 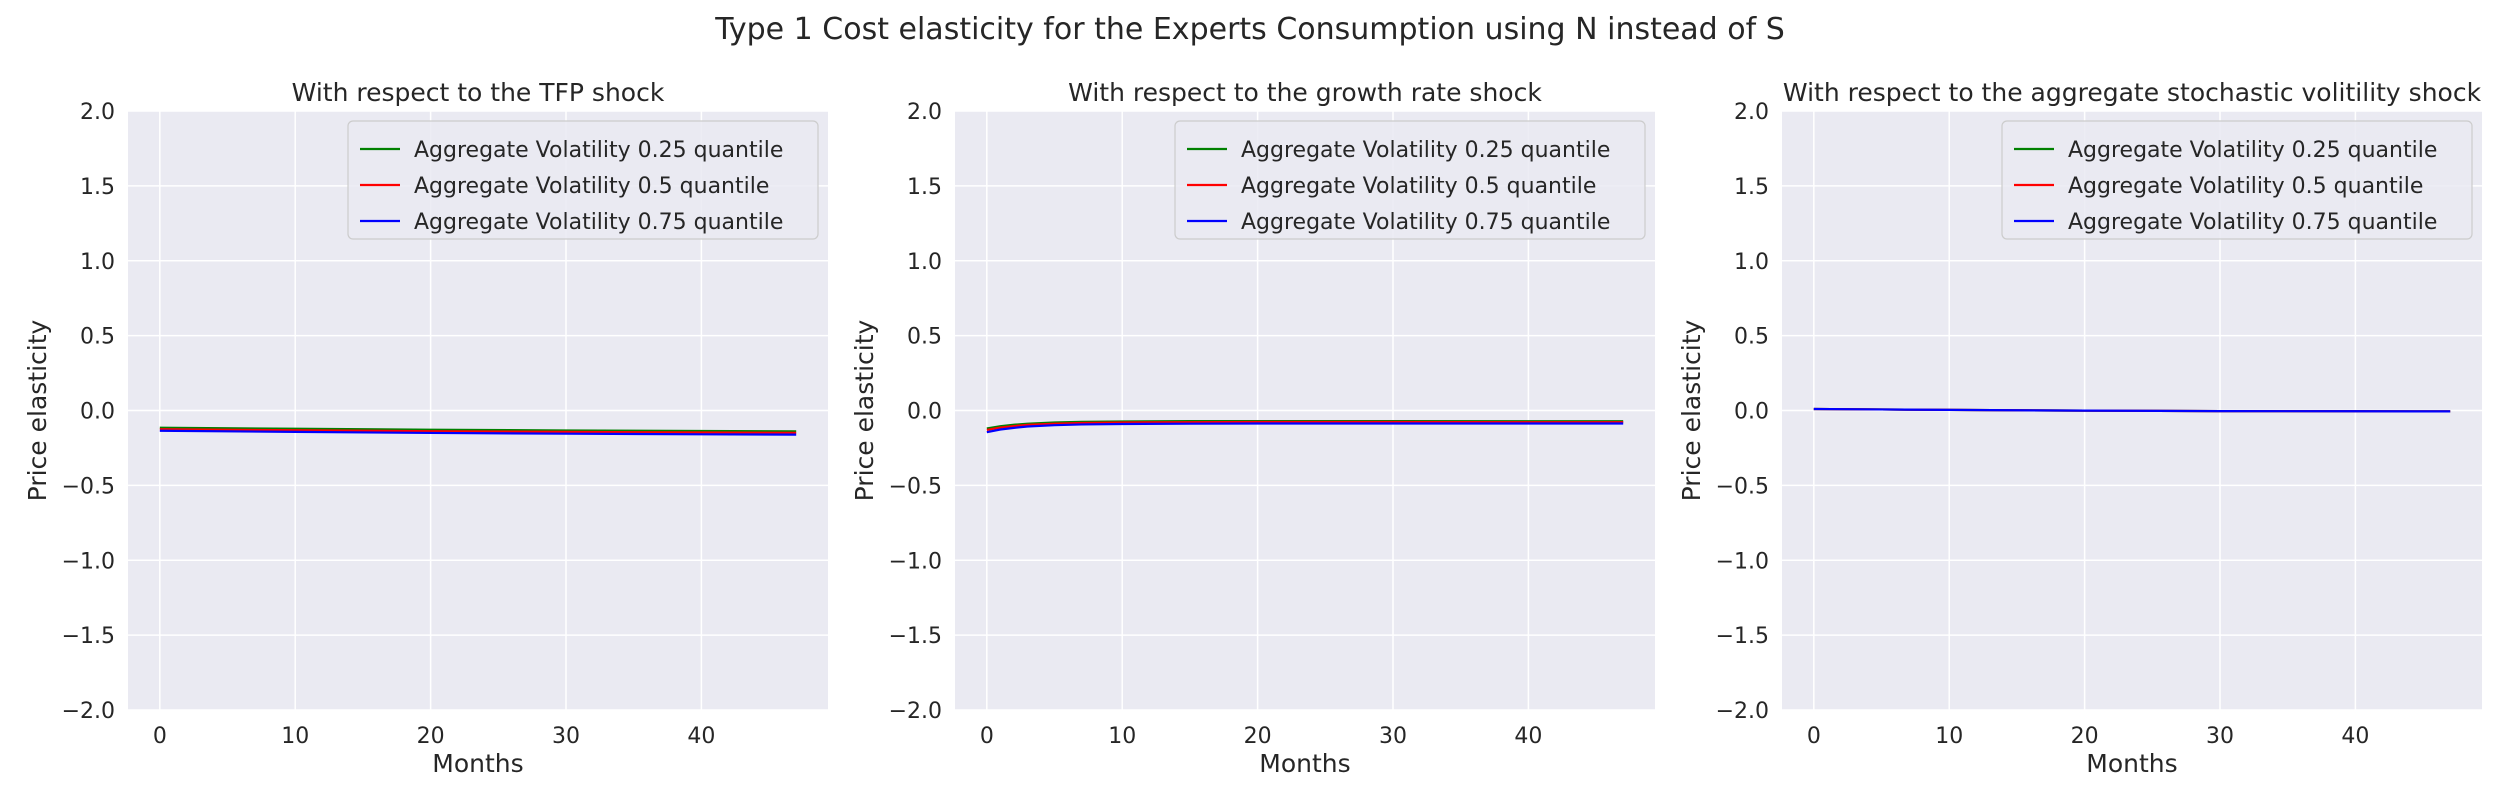 What do you see at coordinates (478, 92) in the screenshot?
I see `panel-title: With respect to the TFP shock` at bounding box center [478, 92].